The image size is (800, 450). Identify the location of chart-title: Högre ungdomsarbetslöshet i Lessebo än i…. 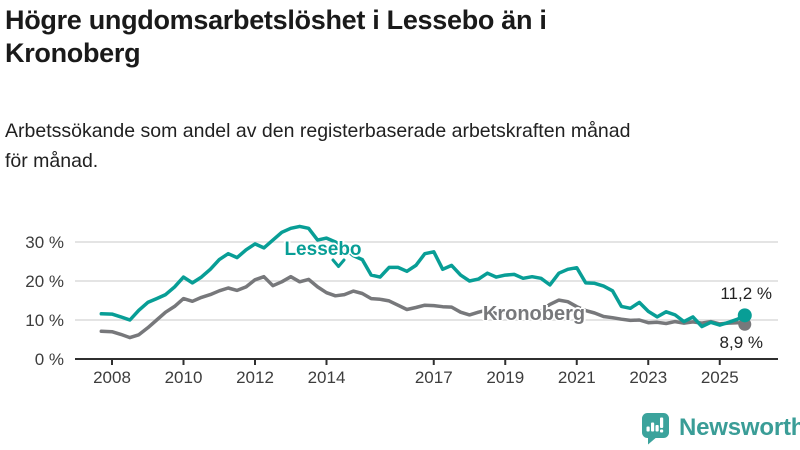
(276, 36).